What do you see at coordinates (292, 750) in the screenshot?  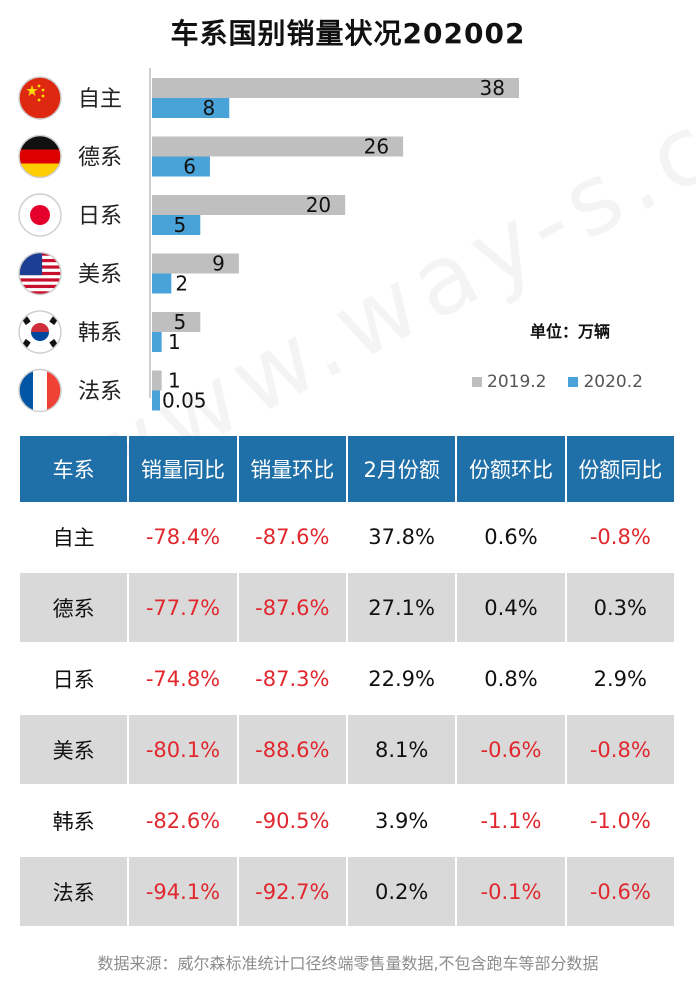 I see `table-cell: -88.6%` at bounding box center [292, 750].